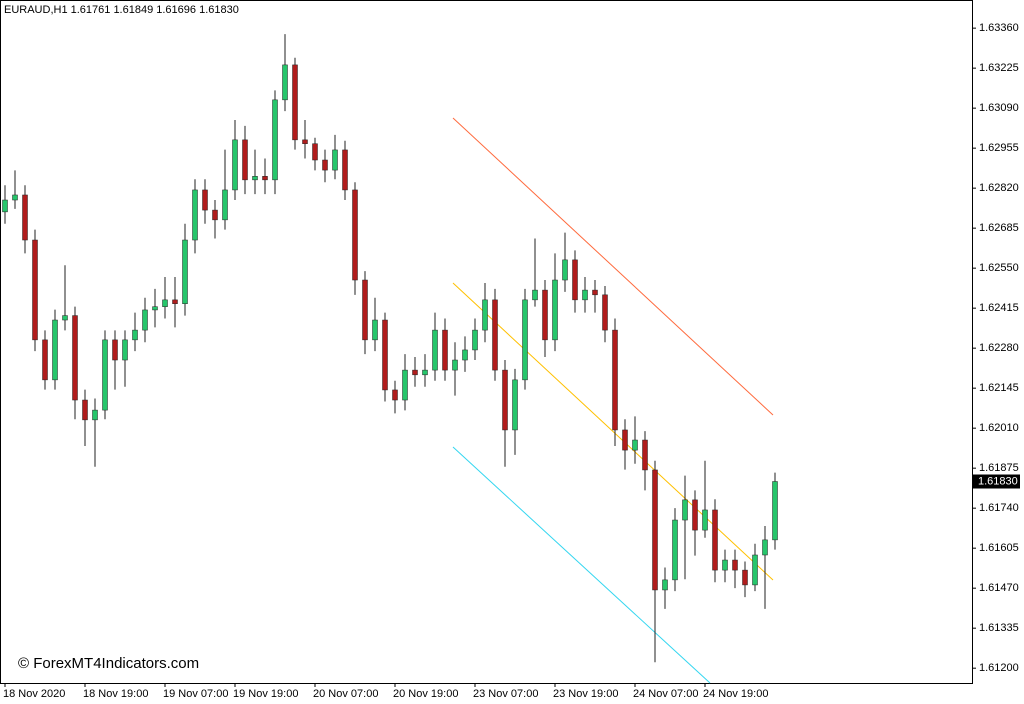 The height and width of the screenshot is (704, 1024). I want to click on x-tick-label: 24 Nov 19:00, so click(735, 694).